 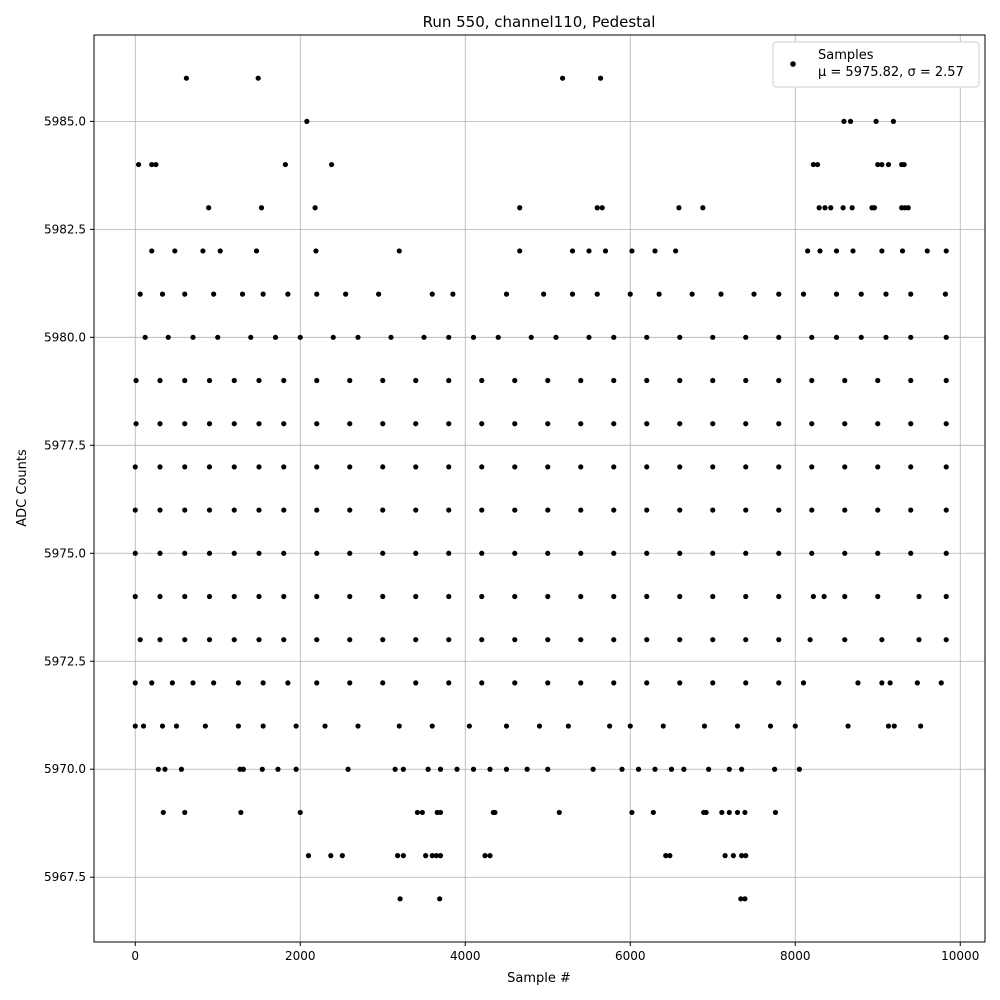 What do you see at coordinates (846, 55) in the screenshot?
I see `legend-label: Samples` at bounding box center [846, 55].